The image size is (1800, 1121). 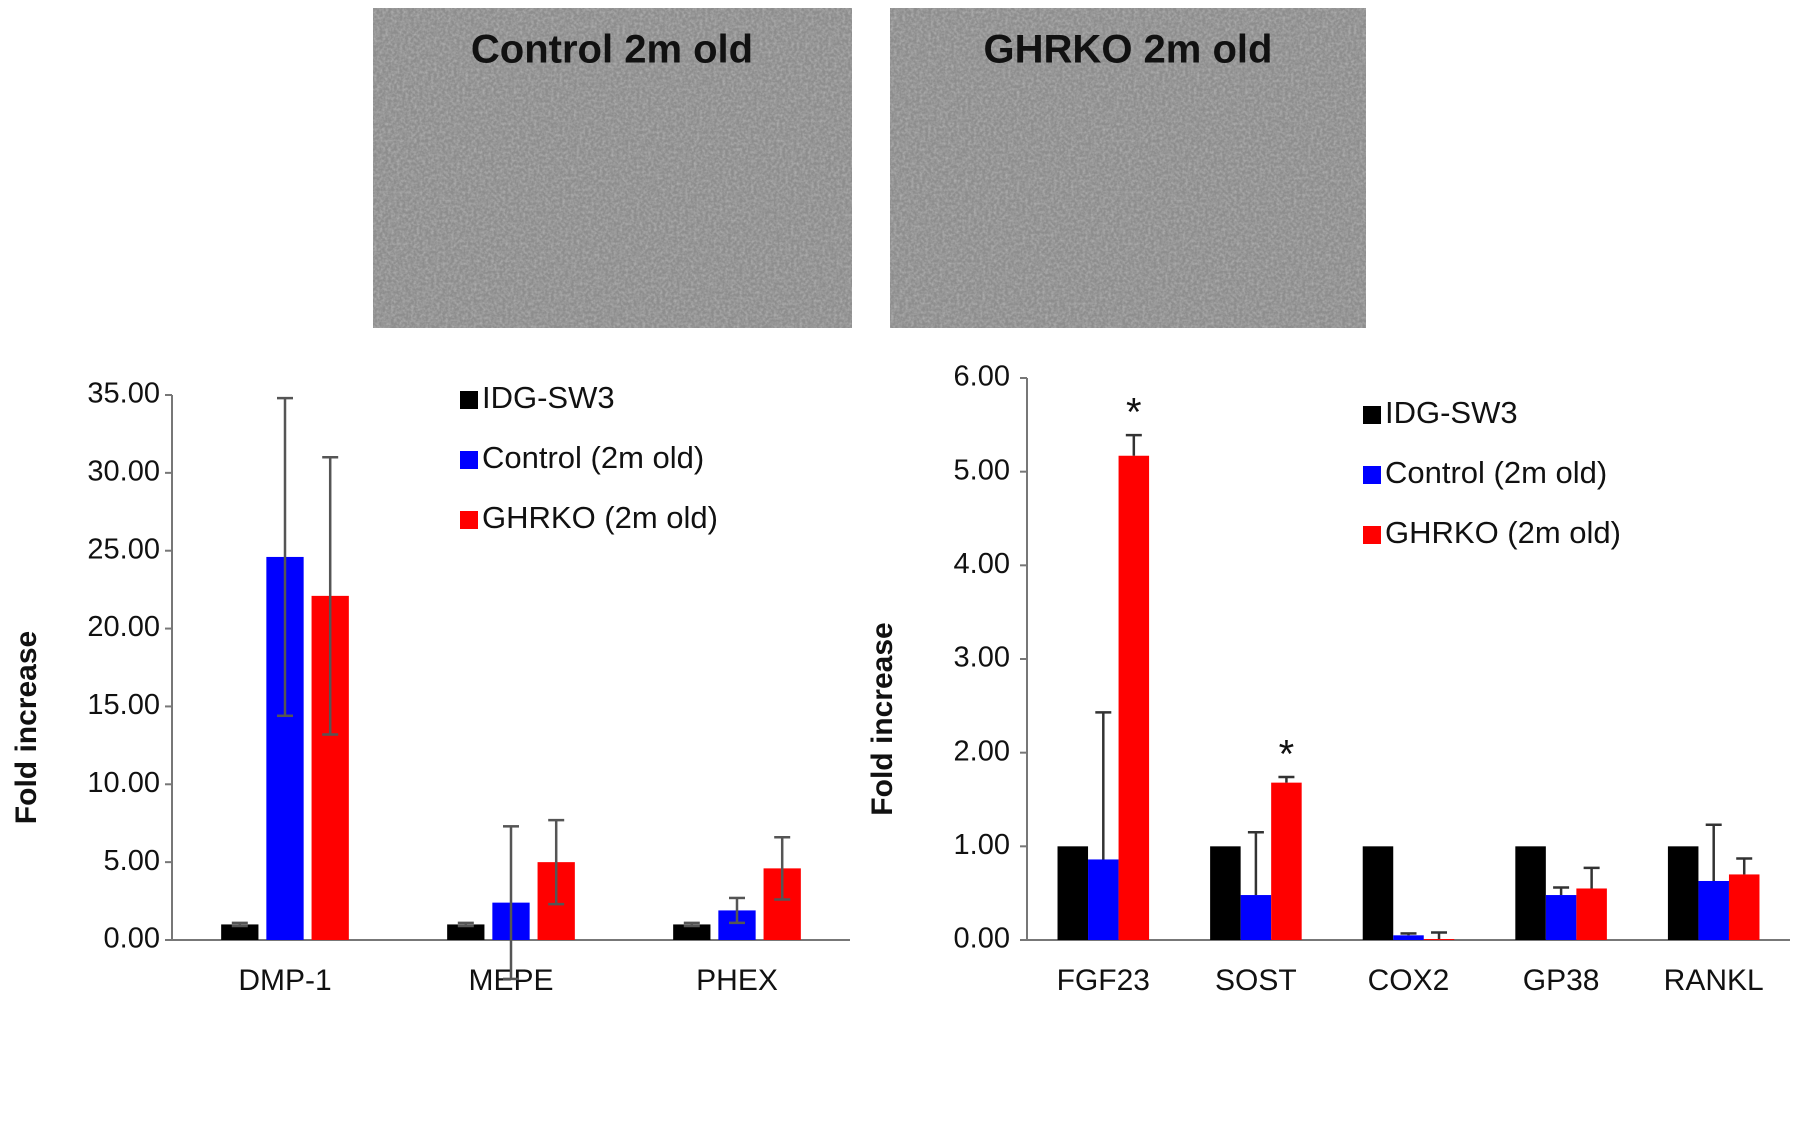 I want to click on y-tick-label: 1.00, so click(x=982, y=845).